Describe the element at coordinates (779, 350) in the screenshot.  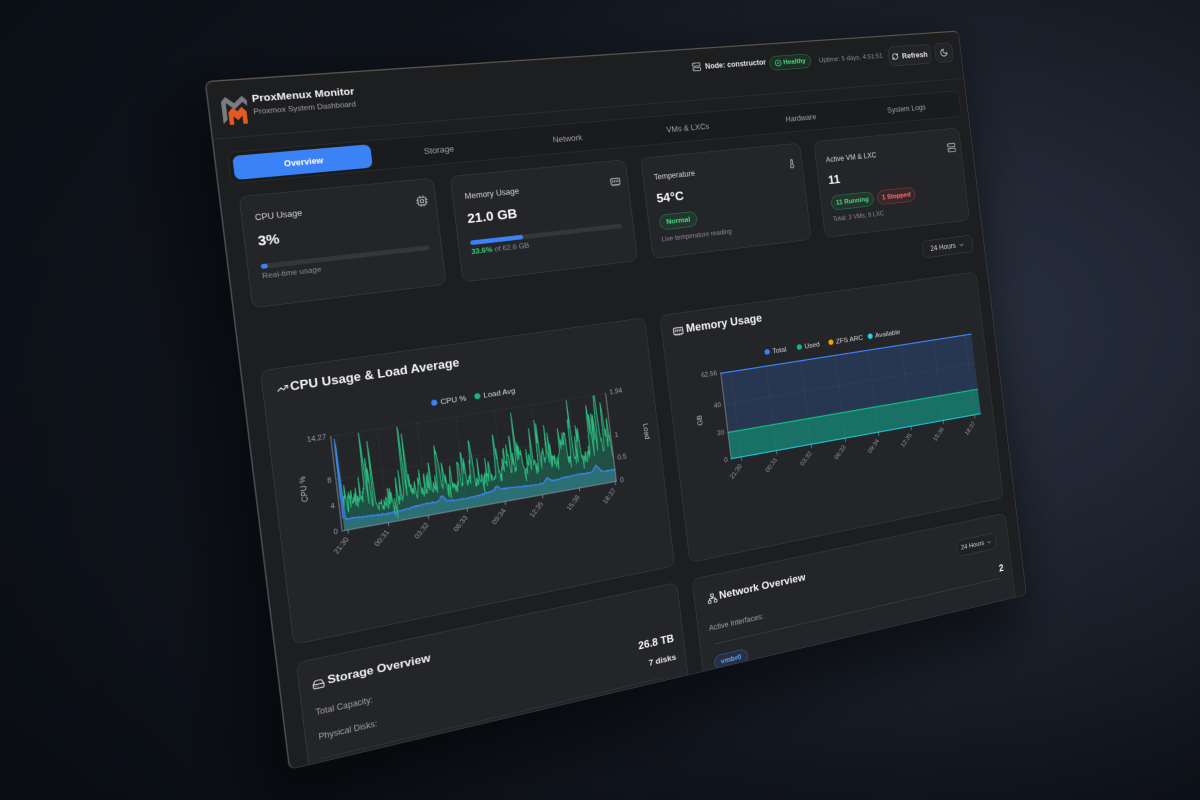
I see `svg-text: Total` at that location.